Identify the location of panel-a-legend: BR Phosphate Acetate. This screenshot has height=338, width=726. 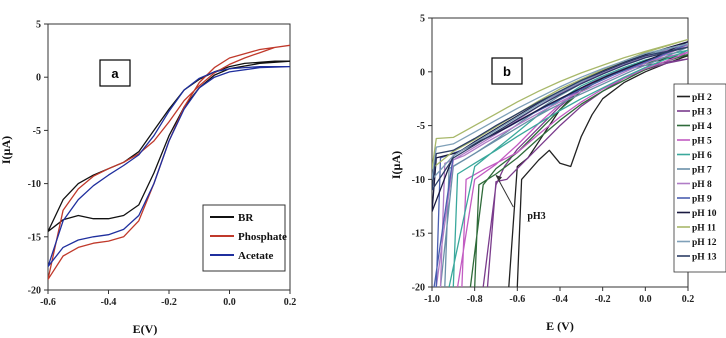
(244, 238).